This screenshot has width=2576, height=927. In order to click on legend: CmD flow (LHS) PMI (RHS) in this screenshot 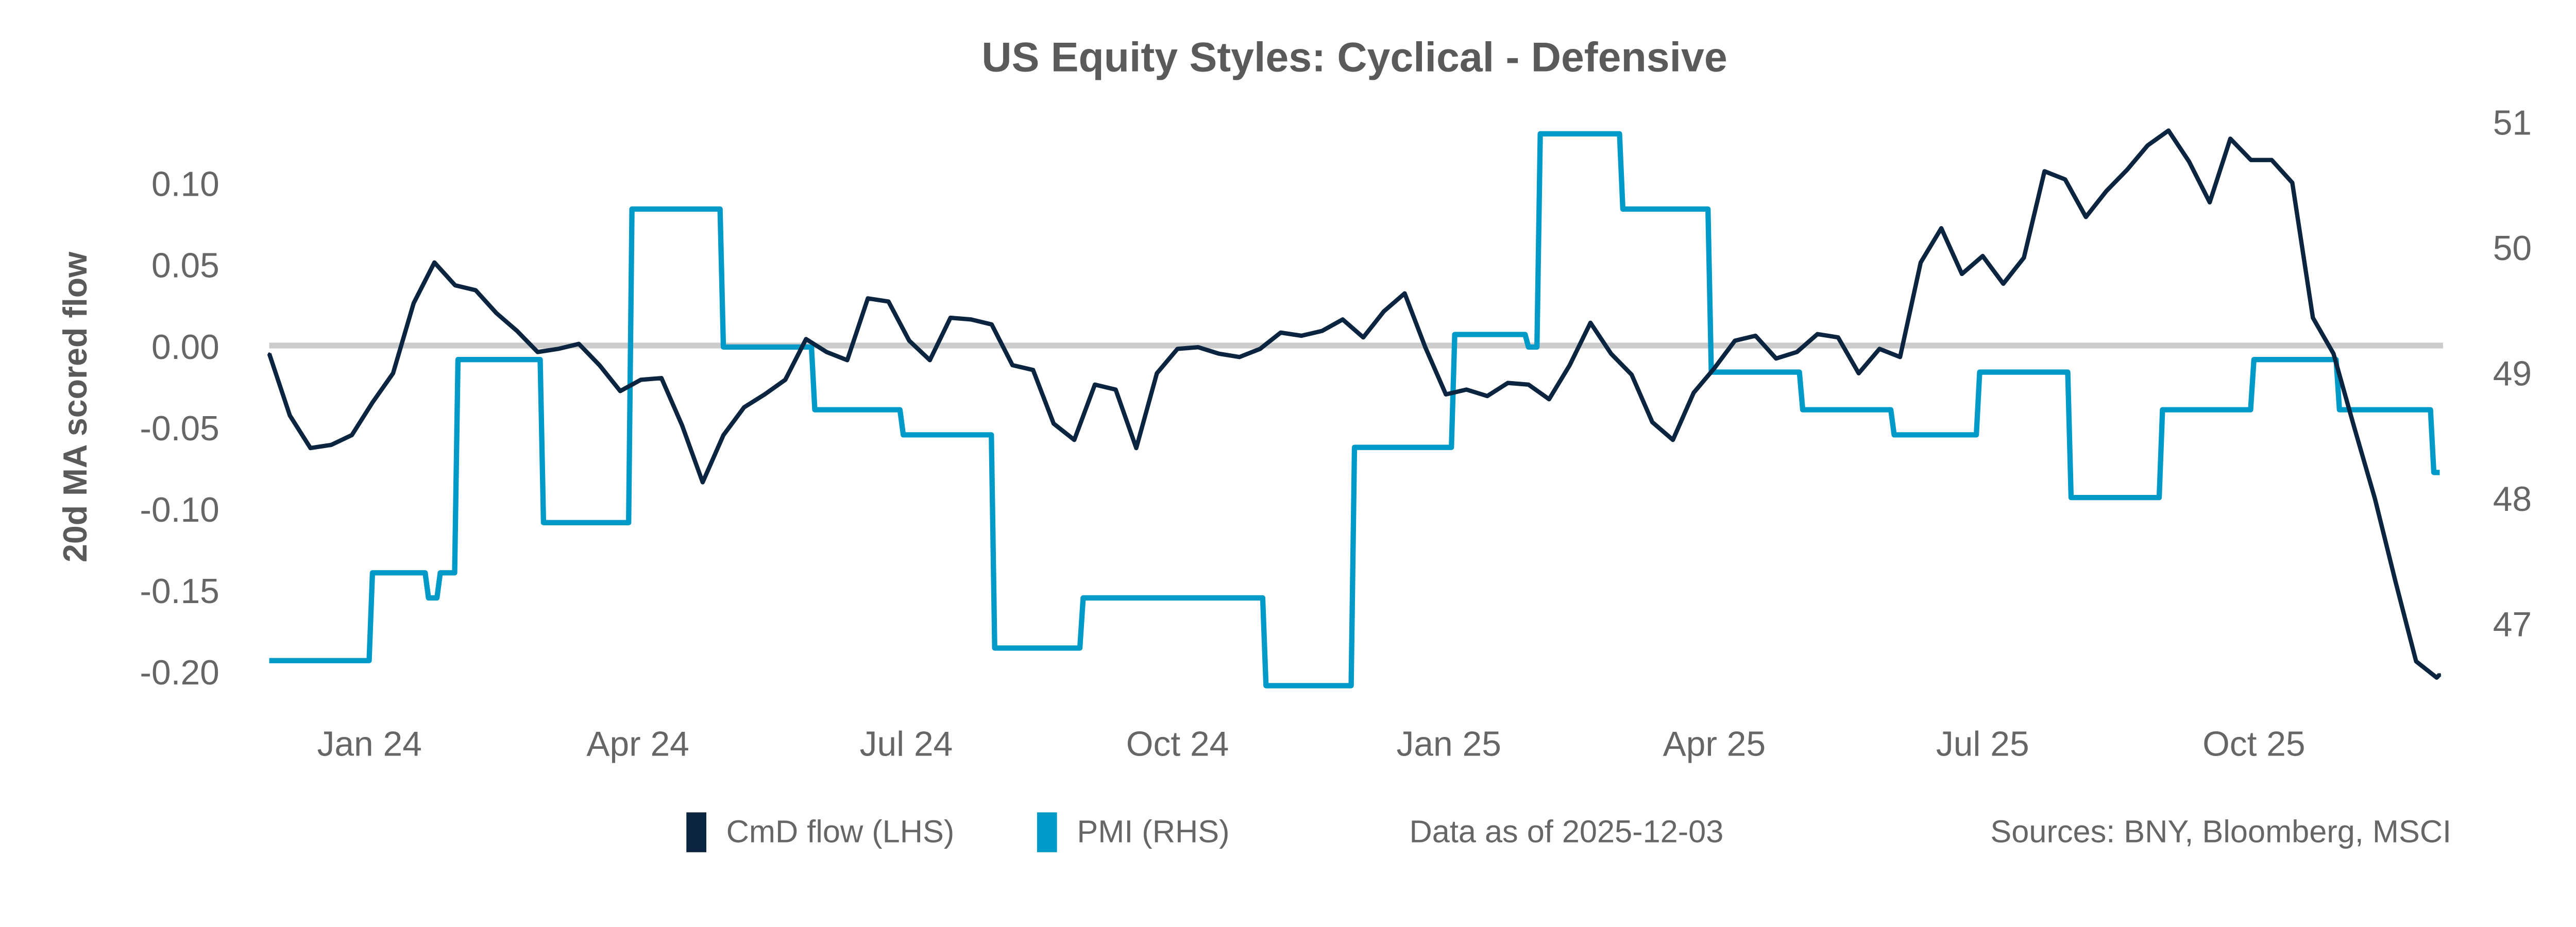, I will do `click(958, 832)`.